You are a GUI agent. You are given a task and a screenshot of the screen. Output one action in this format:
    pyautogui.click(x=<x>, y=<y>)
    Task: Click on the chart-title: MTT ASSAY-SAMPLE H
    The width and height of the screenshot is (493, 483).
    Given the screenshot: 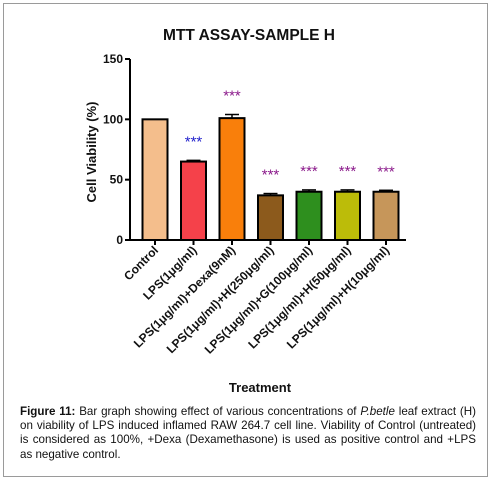 What is the action you would take?
    pyautogui.click(x=249, y=35)
    